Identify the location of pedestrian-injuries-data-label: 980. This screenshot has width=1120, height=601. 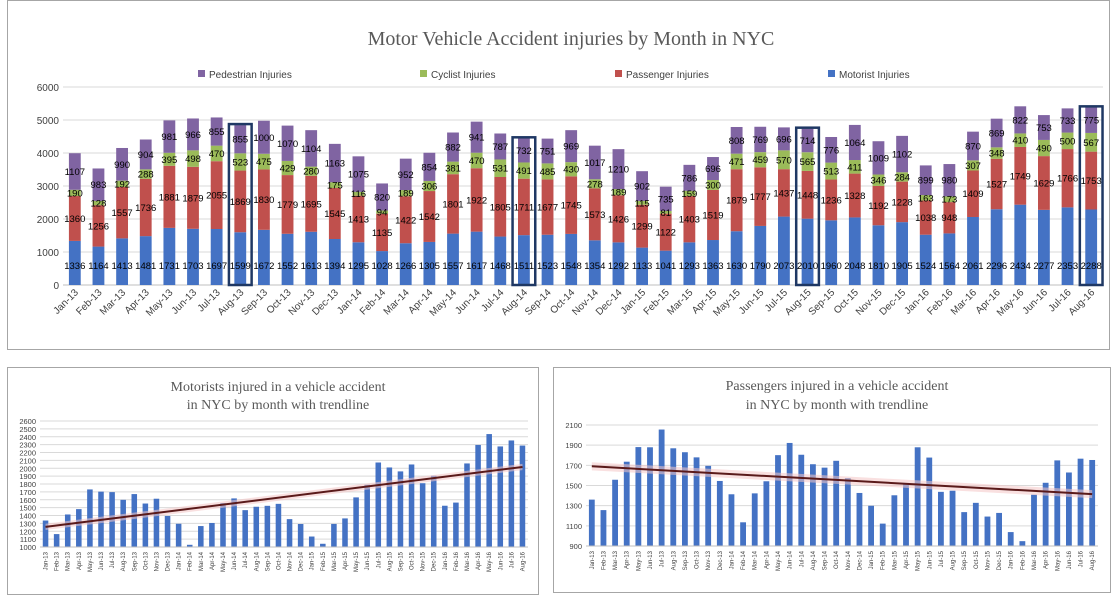
(949, 181).